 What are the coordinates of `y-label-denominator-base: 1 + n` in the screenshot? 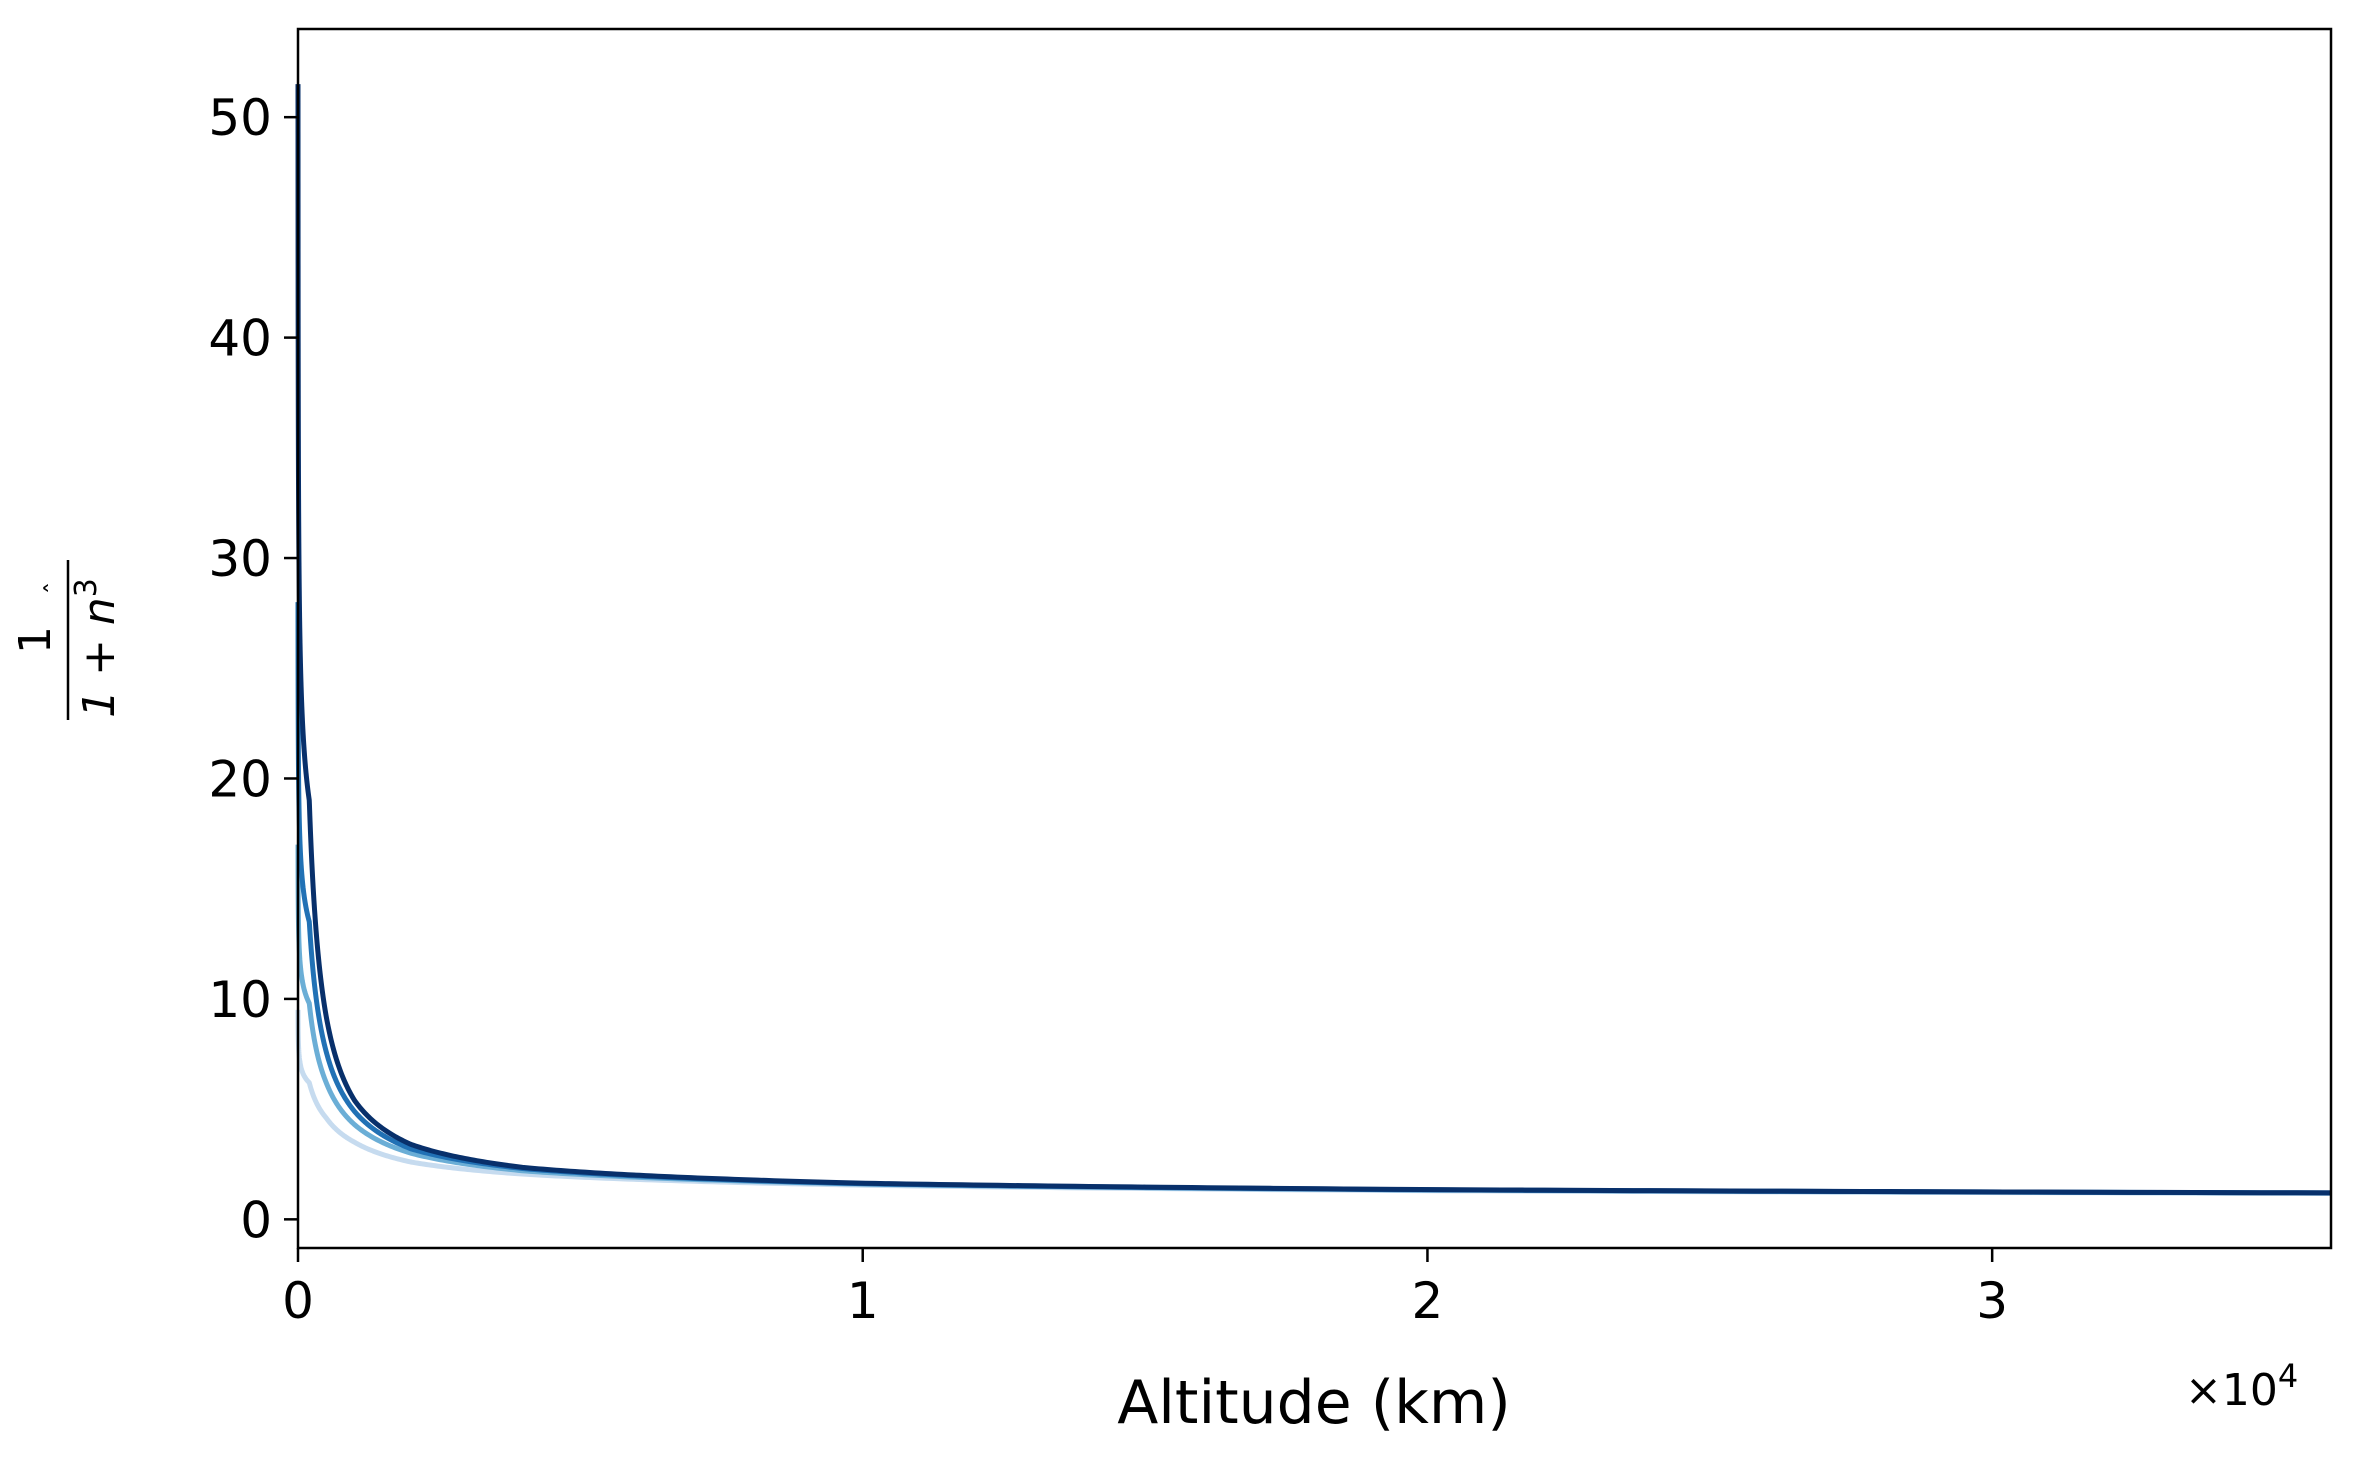 It's located at (99, 657).